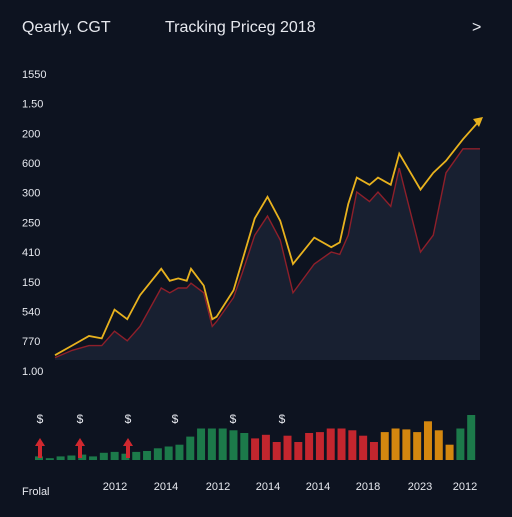 The image size is (512, 517). I want to click on x-tick-label: 2023, so click(420, 487).